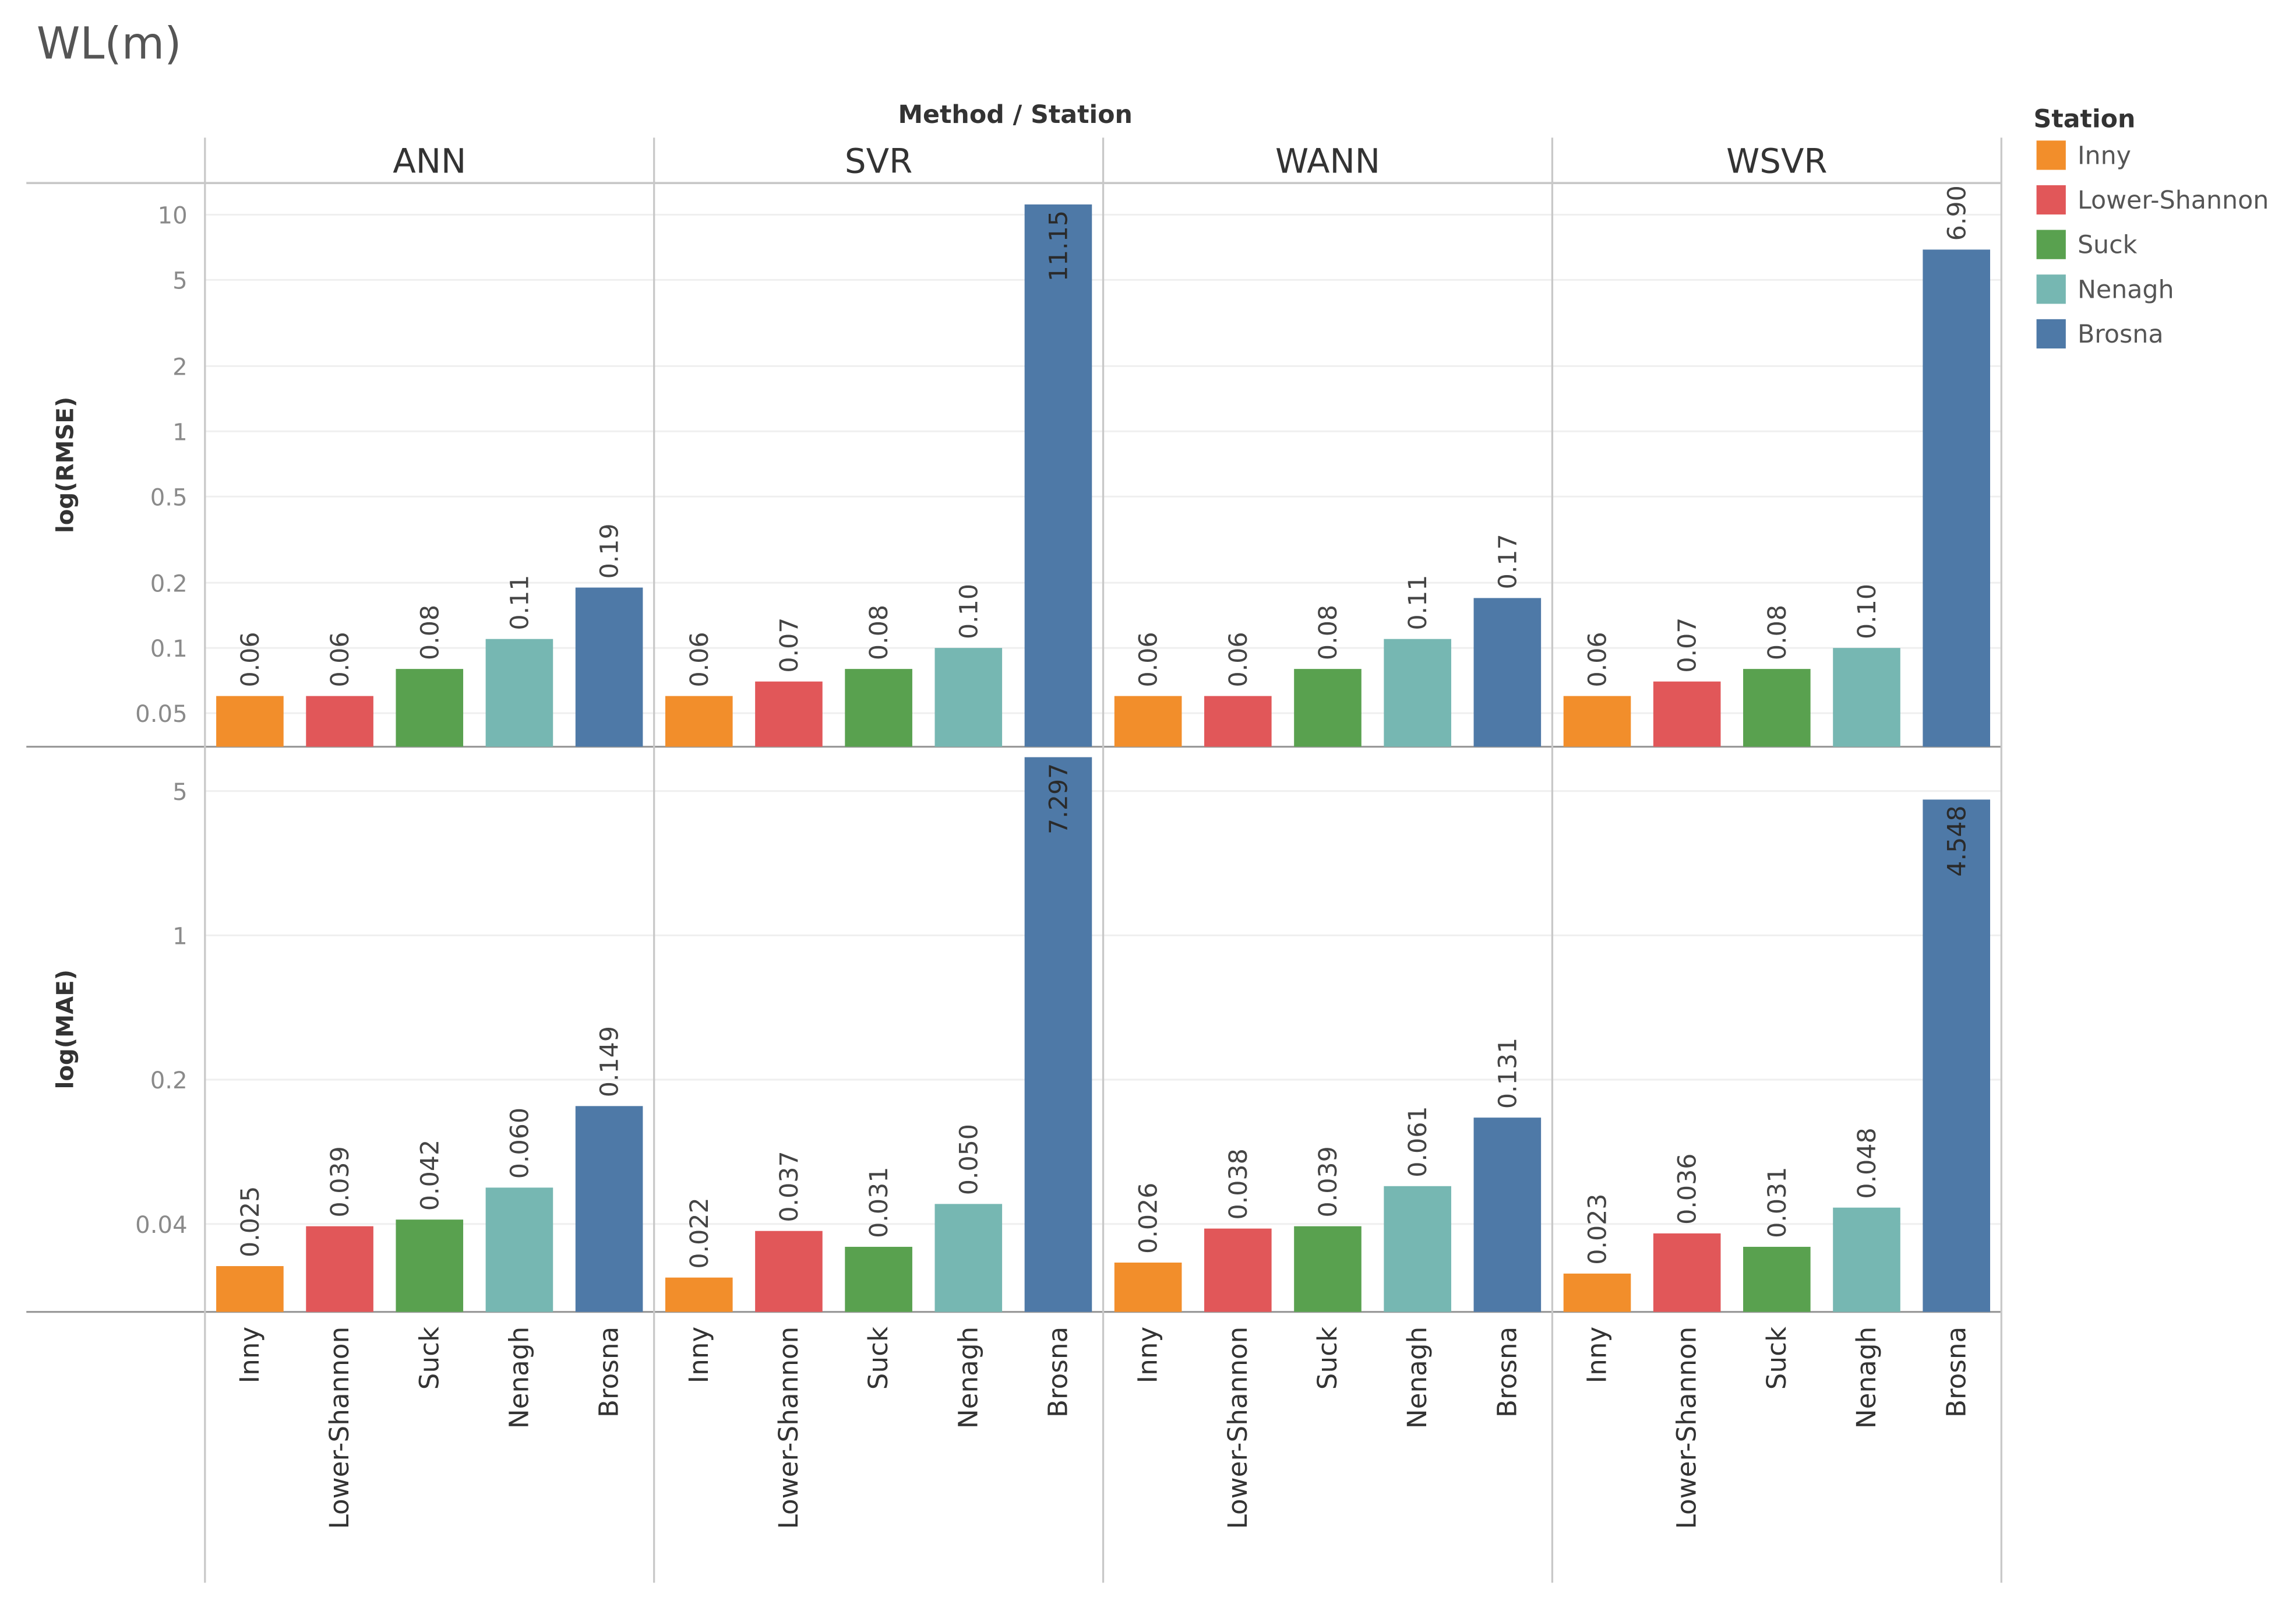  I want to click on data-label: 11.15, so click(1060, 245).